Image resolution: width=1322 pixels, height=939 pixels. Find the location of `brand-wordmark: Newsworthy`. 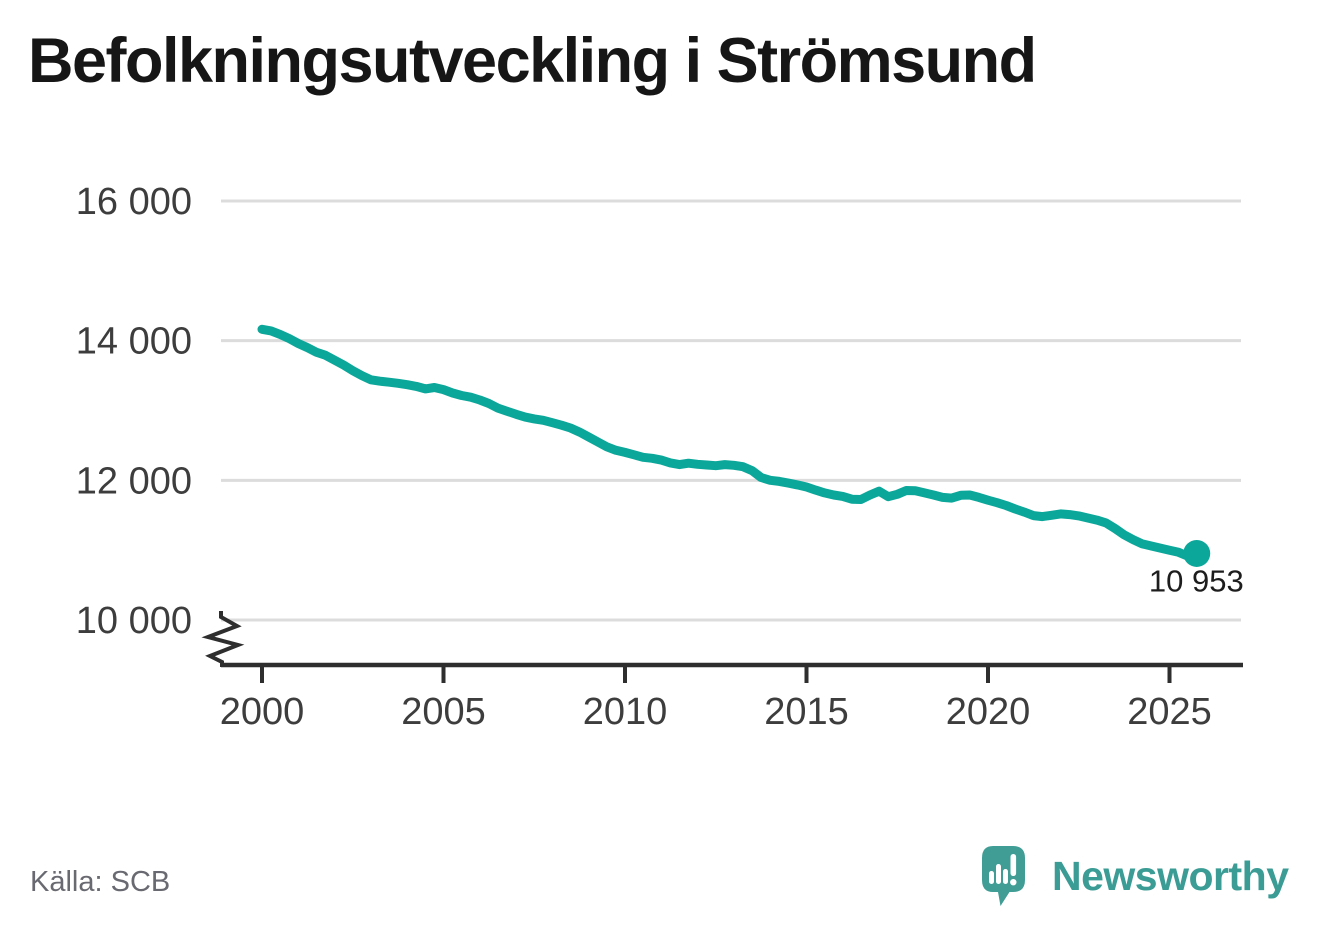

brand-wordmark: Newsworthy is located at coordinates (1170, 875).